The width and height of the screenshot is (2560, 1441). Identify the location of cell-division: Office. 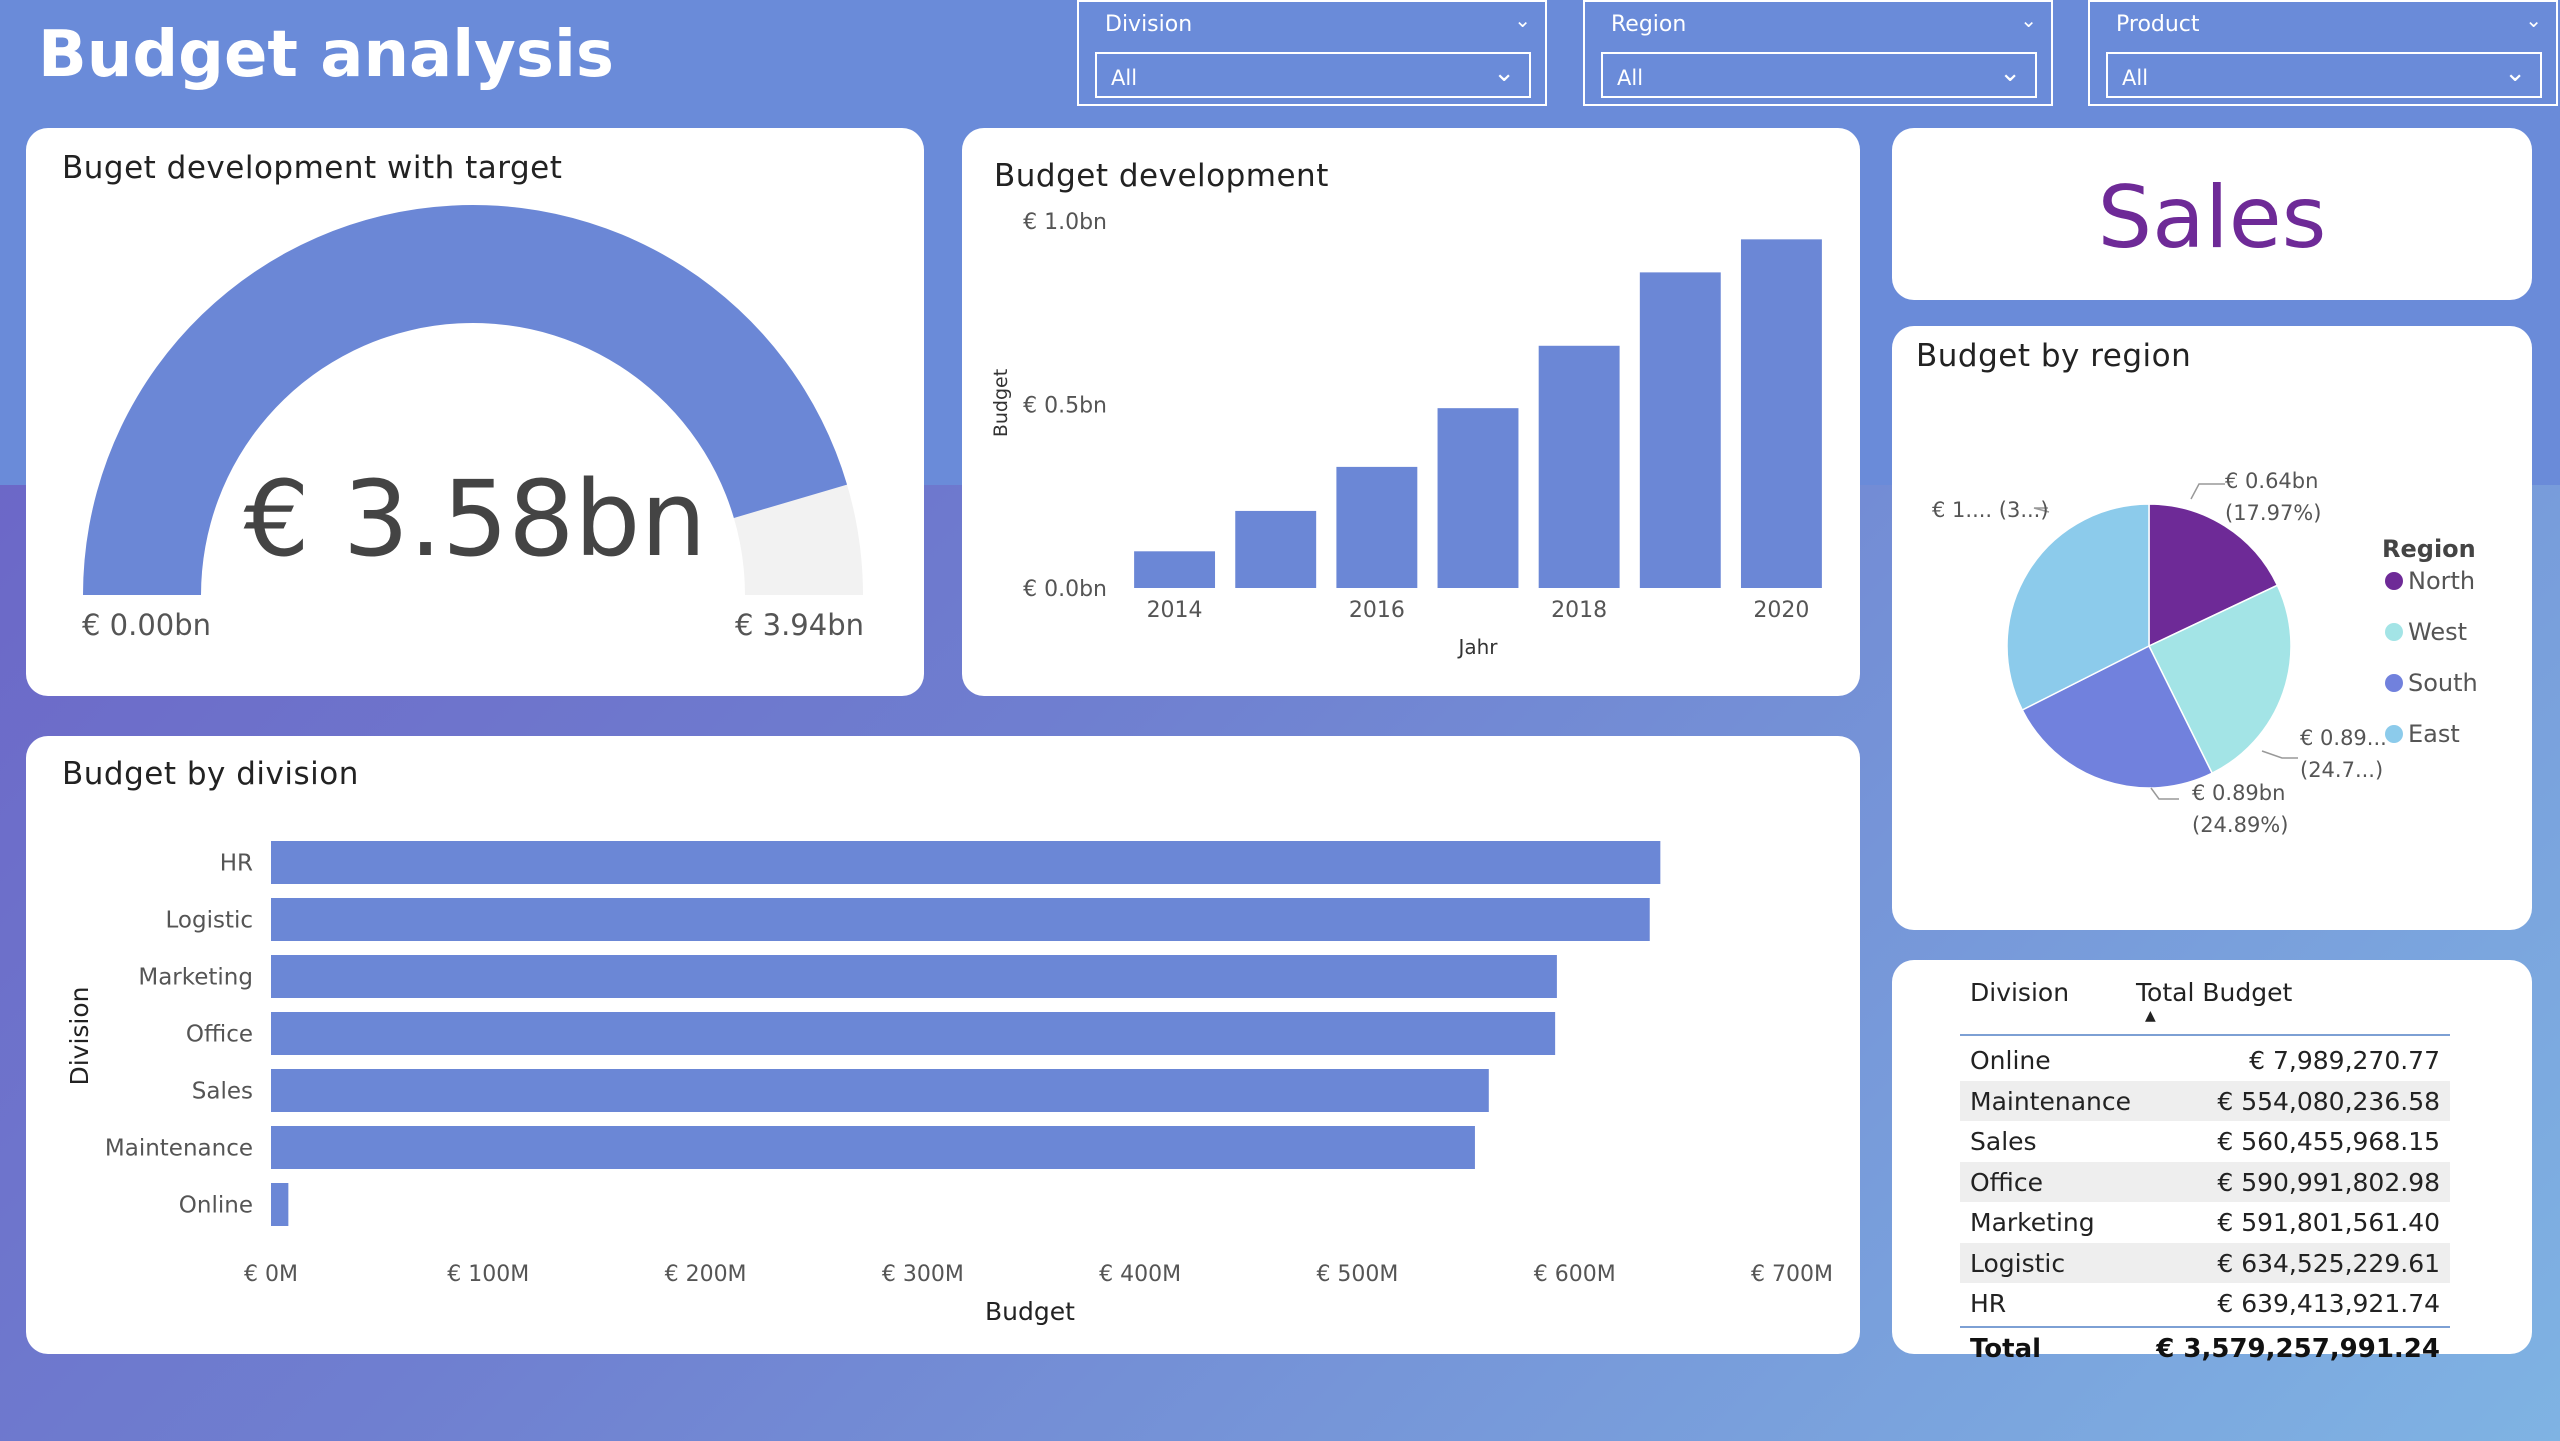
(2006, 1182).